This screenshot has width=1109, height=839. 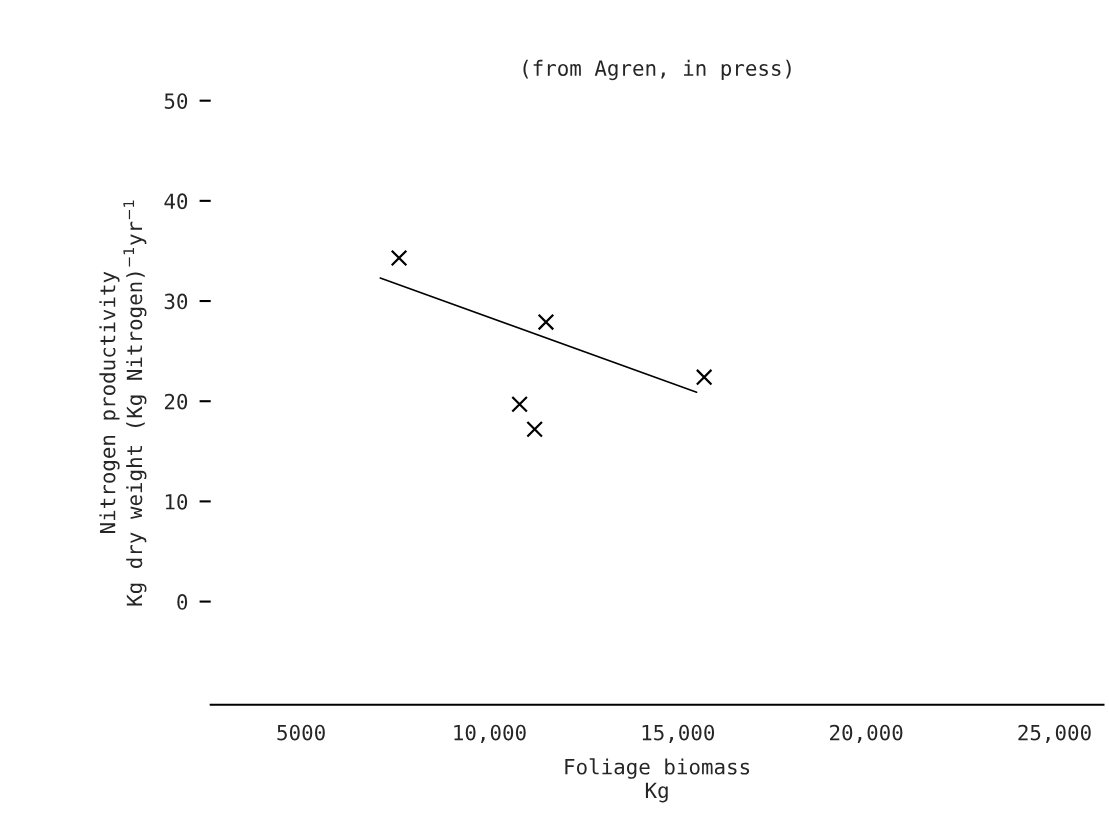 What do you see at coordinates (176, 201) in the screenshot?
I see `y-tick-label: 40` at bounding box center [176, 201].